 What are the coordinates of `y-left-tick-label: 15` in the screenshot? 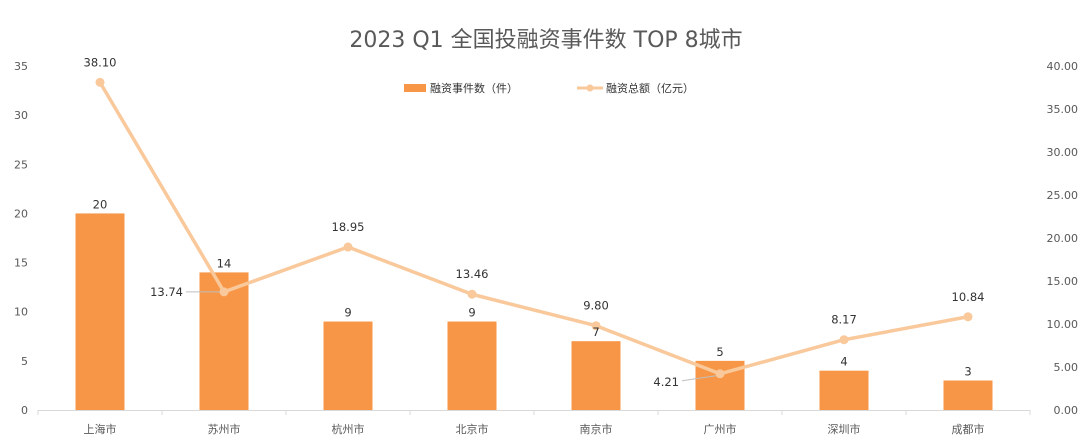 It's located at (21, 263).